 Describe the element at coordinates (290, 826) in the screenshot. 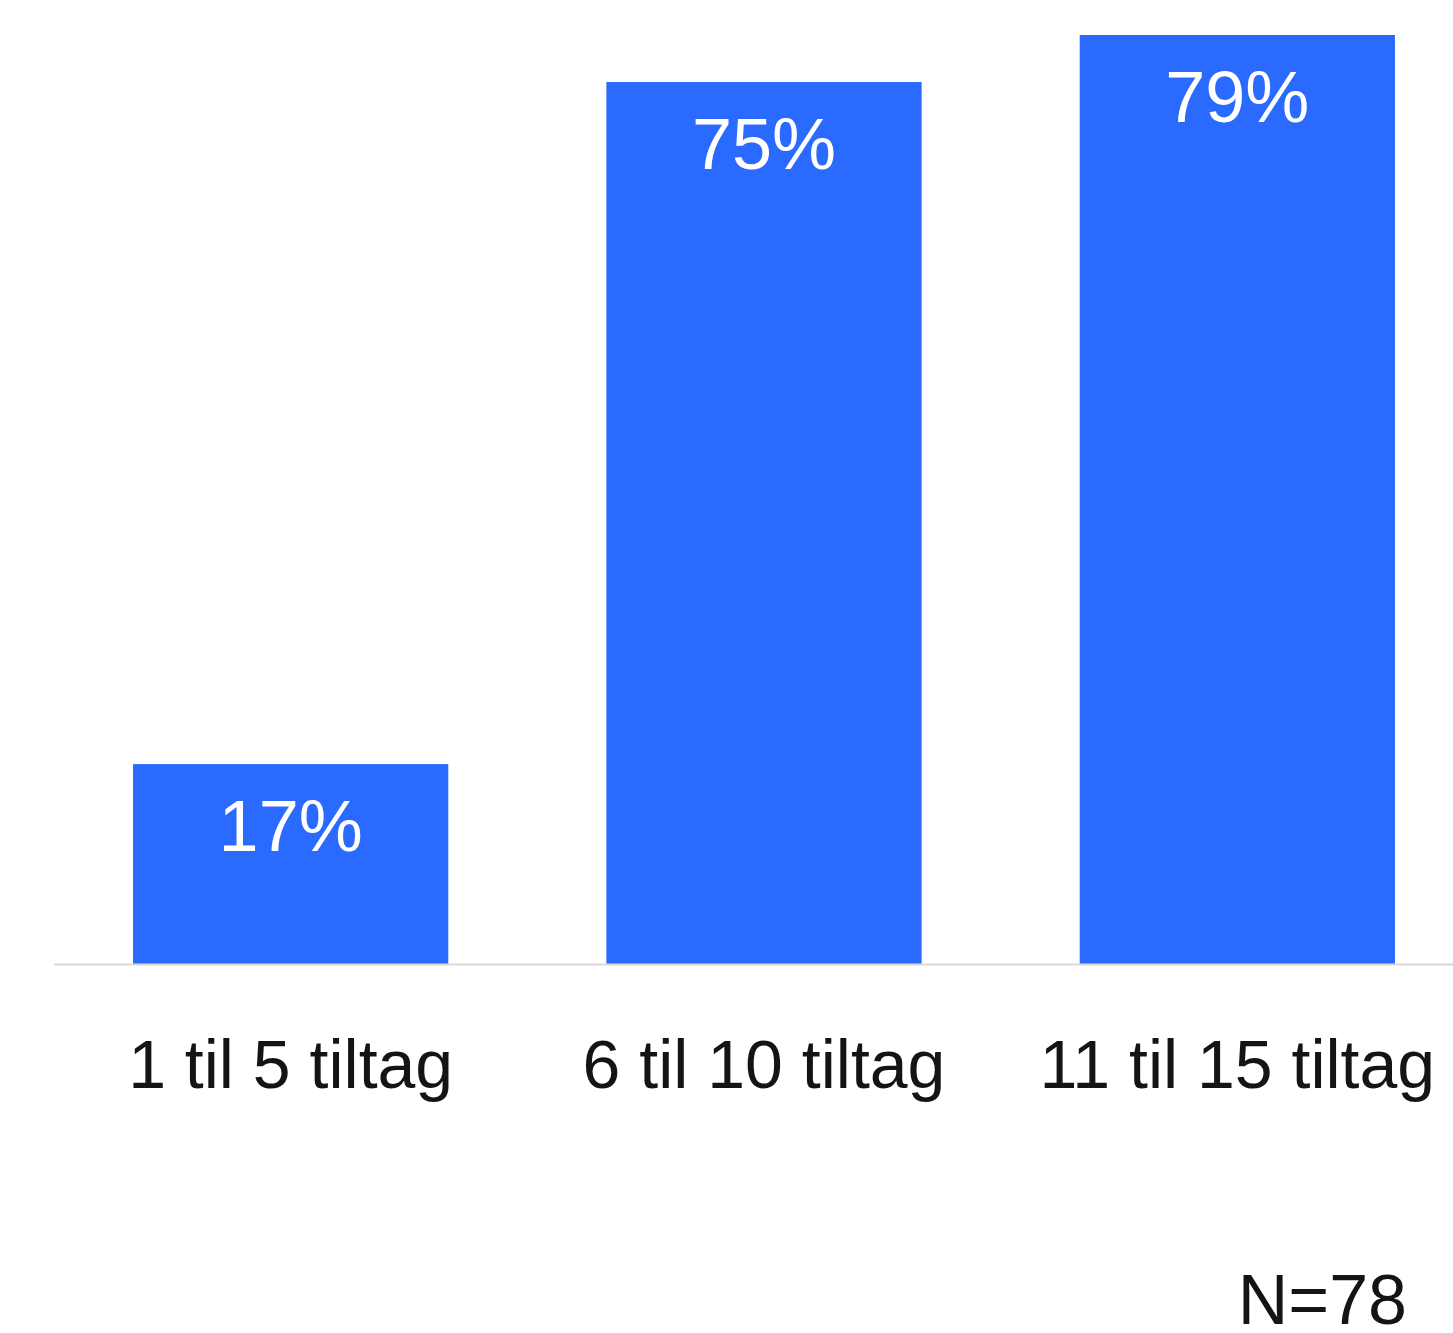

I see `data-label: 17%` at that location.